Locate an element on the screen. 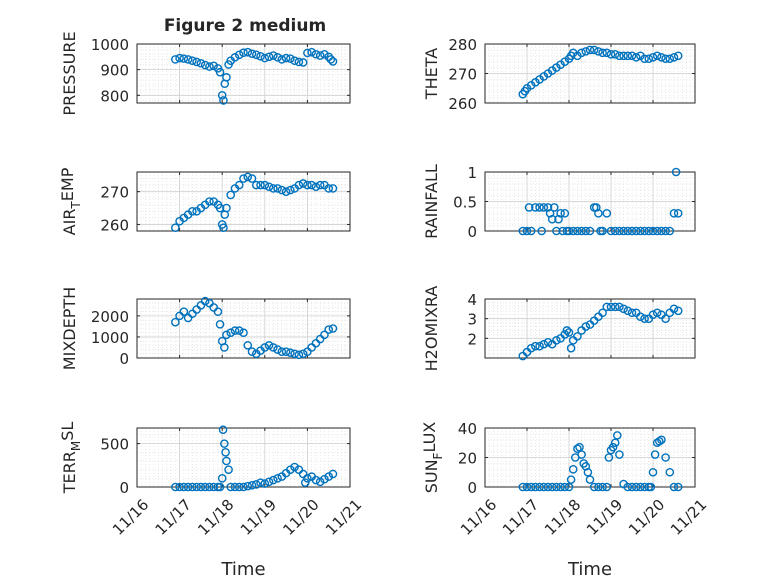 This screenshot has height=583, width=778. y-axis-label: SUNFLUX is located at coordinates (432, 458).